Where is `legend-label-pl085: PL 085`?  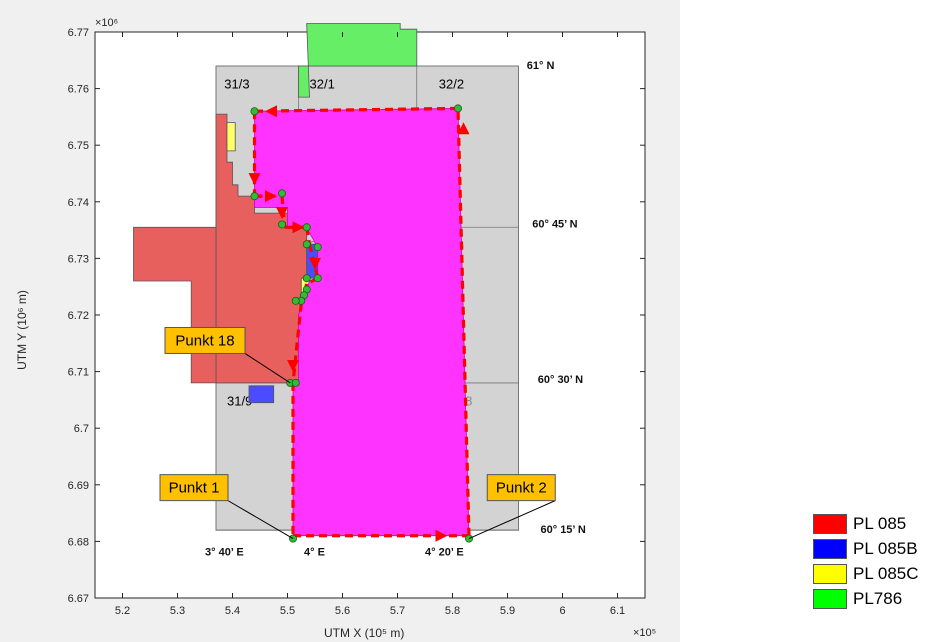 legend-label-pl085: PL 085 is located at coordinates (880, 523).